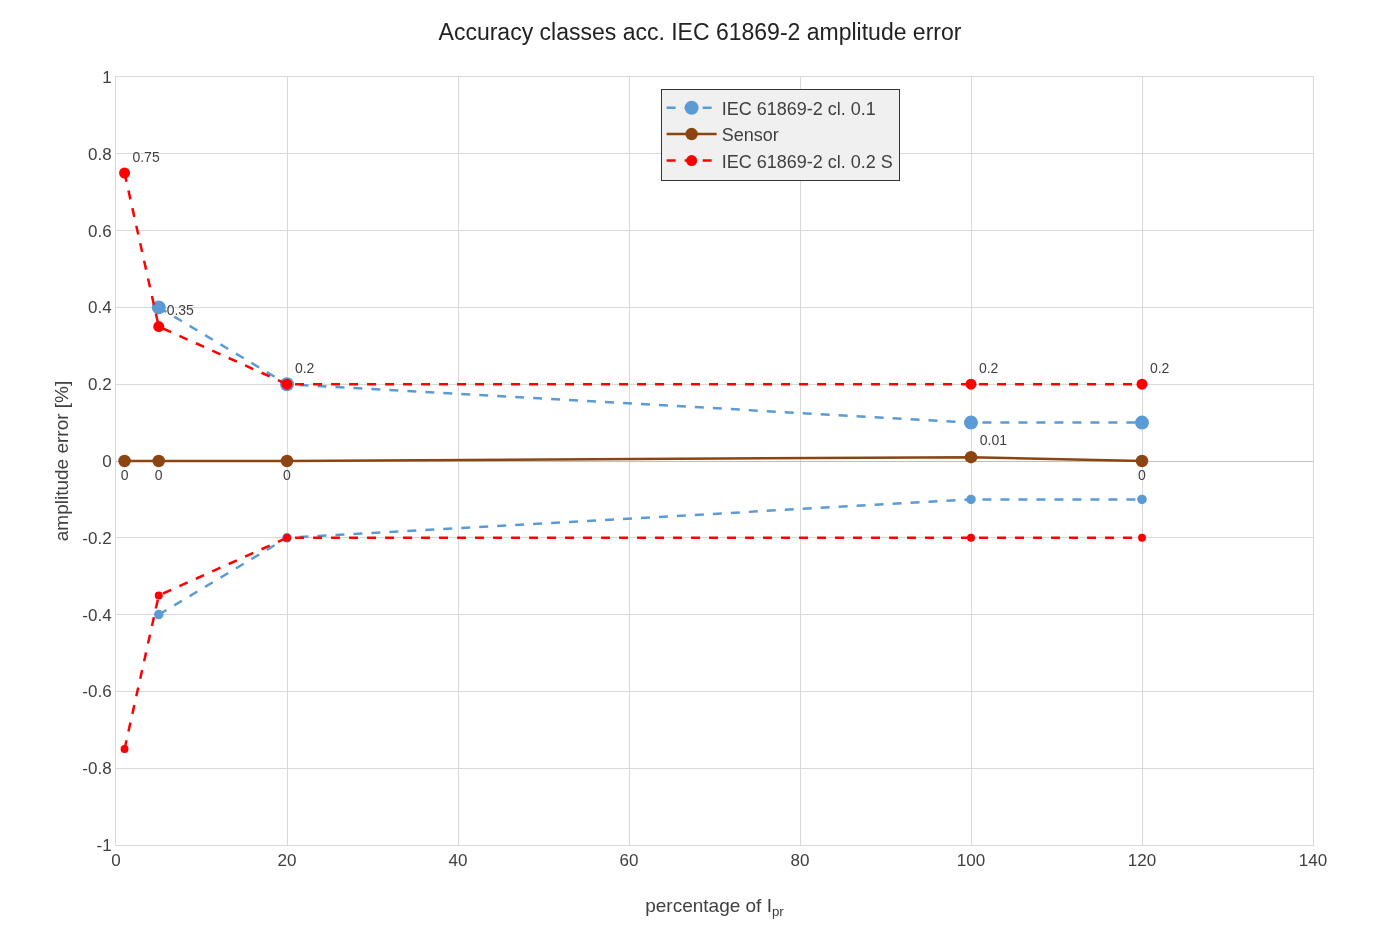  I want to click on y-tick-label: 1, so click(107, 77).